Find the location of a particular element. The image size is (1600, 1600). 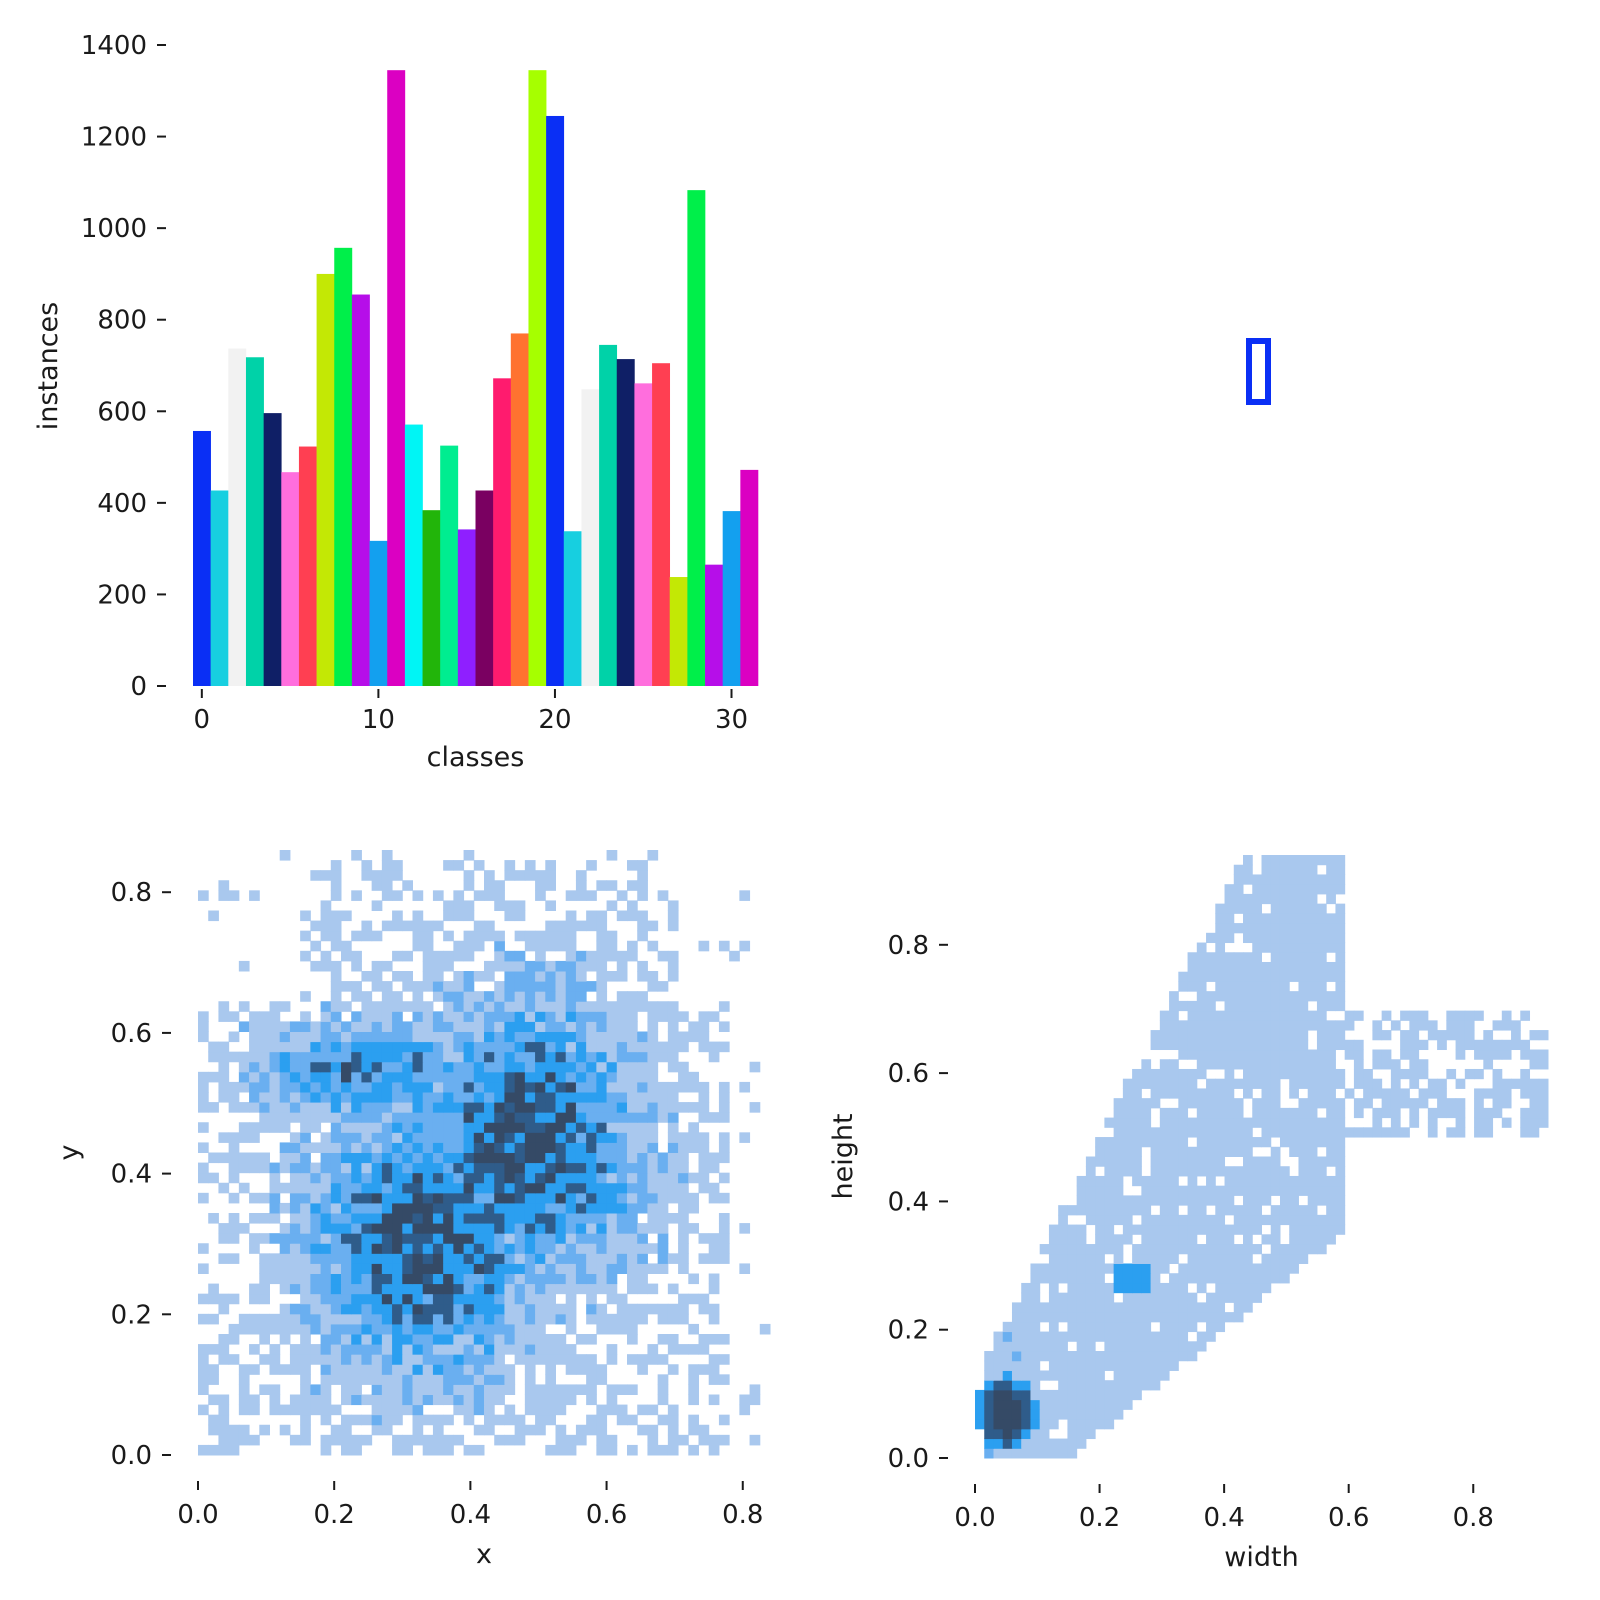

x-tick-label: 30 is located at coordinates (731, 720).